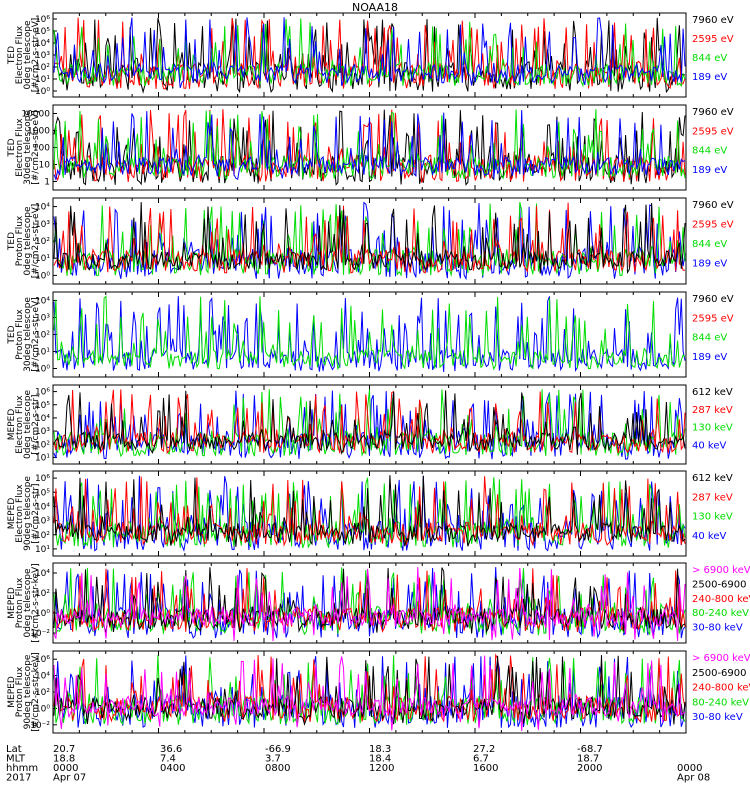 The width and height of the screenshot is (750, 800). I want to click on y-tick-label: 10, so click(45, 166).